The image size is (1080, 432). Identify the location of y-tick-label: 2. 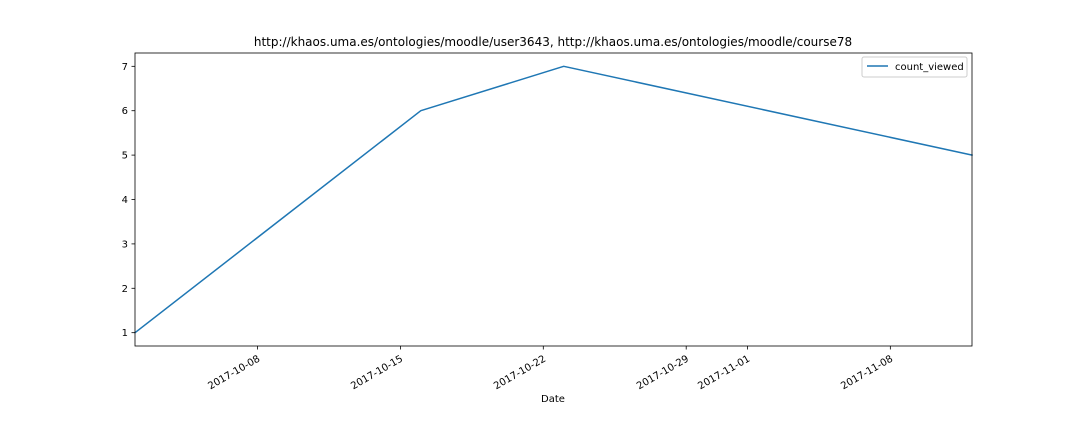
(125, 289).